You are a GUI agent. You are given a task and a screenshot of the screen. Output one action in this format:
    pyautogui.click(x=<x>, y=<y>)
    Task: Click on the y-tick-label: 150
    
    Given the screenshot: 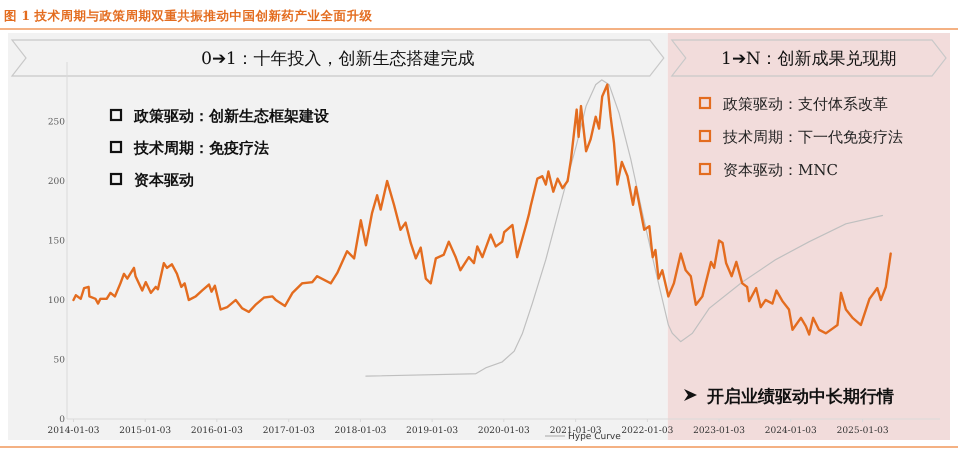 What is the action you would take?
    pyautogui.click(x=57, y=241)
    